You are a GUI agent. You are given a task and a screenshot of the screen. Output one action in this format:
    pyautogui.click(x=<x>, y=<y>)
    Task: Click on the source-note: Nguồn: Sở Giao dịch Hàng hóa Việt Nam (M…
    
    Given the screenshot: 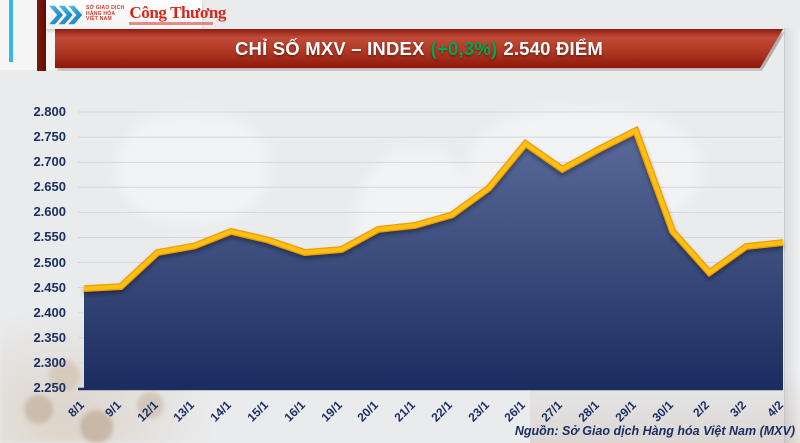 What is the action you would take?
    pyautogui.click(x=654, y=431)
    